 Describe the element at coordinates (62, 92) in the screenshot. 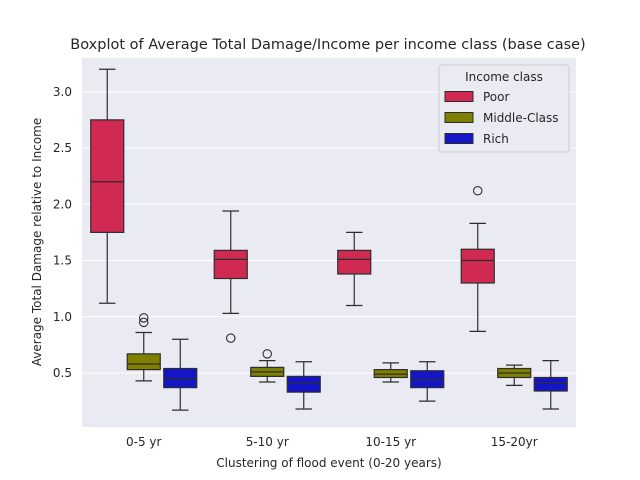

I see `y-tick-label: 3.0` at that location.